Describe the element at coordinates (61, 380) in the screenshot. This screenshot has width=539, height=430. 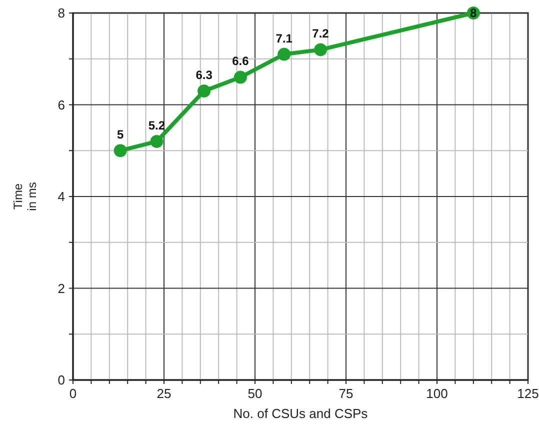
I see `y-tick-label: 0` at that location.